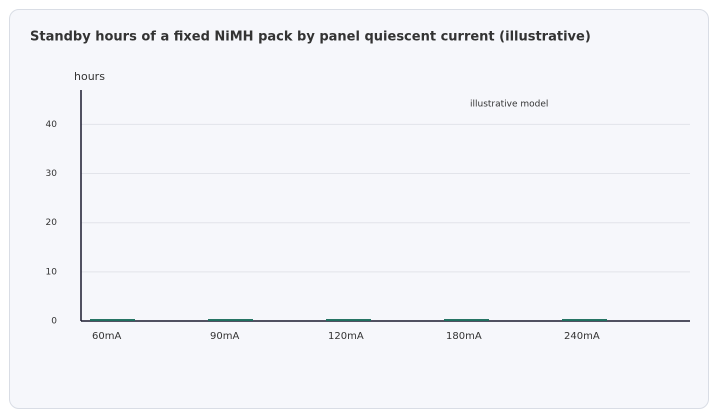 This screenshot has height=420, width=720. I want to click on y-tick-label: 10, so click(52, 272).